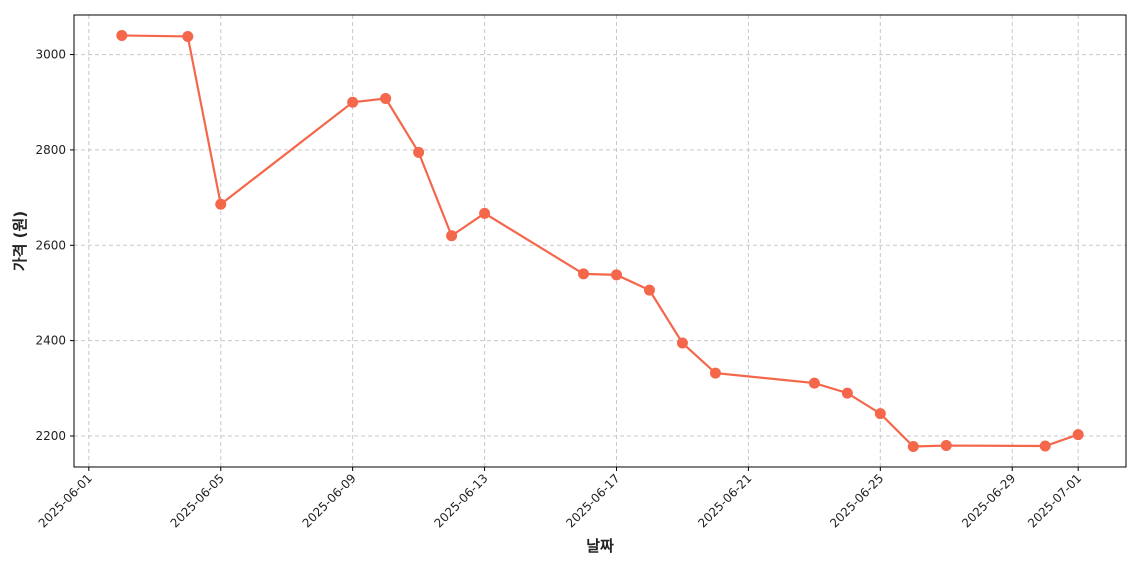  Describe the element at coordinates (20, 241) in the screenshot. I see `y-axis-label: 가격 (원)` at that location.